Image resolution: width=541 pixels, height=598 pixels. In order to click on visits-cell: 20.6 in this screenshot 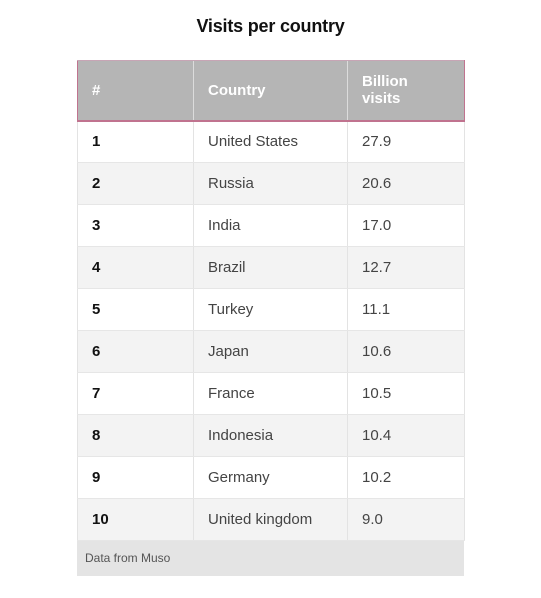, I will do `click(406, 183)`.